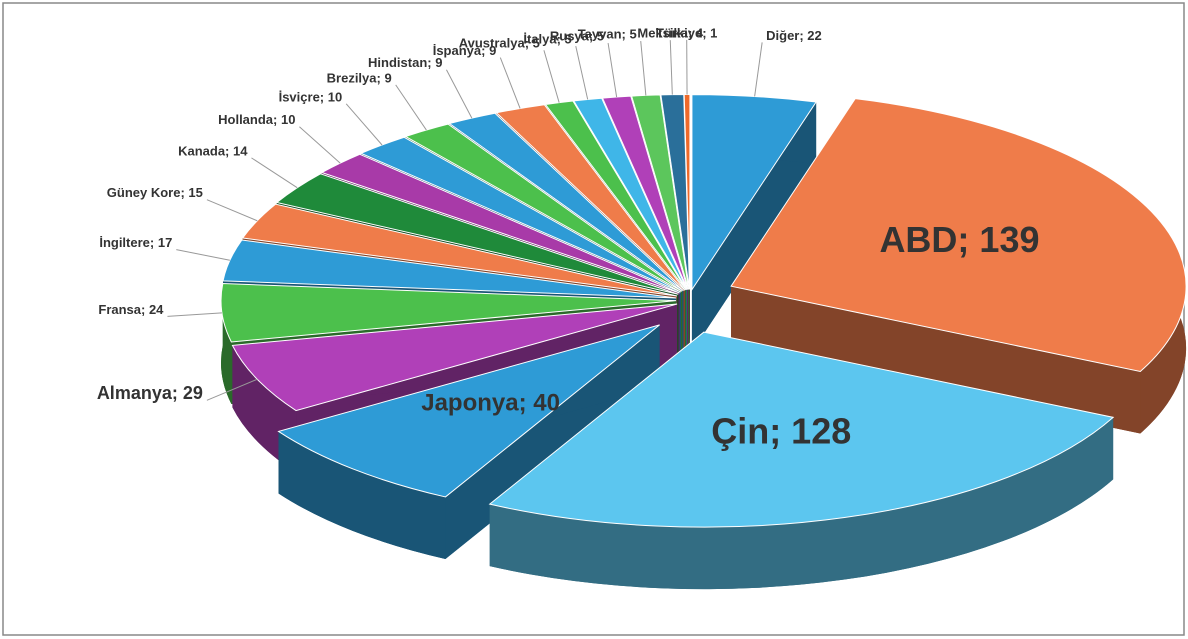 This screenshot has height=639, width=1188. What do you see at coordinates (607, 33) in the screenshot?
I see `data-label: Tayvan; 5` at bounding box center [607, 33].